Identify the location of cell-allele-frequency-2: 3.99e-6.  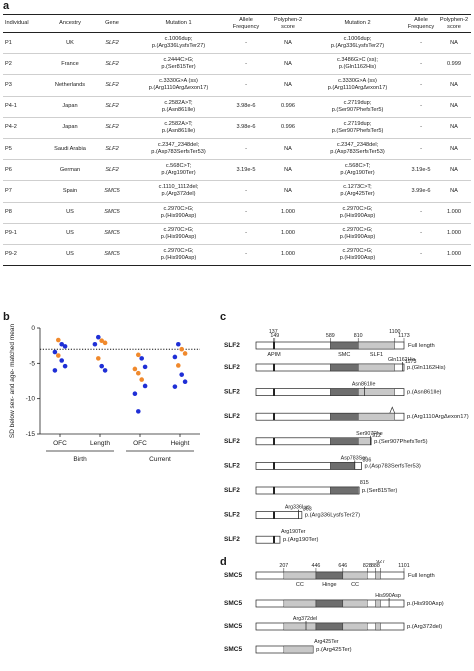
(421, 191).